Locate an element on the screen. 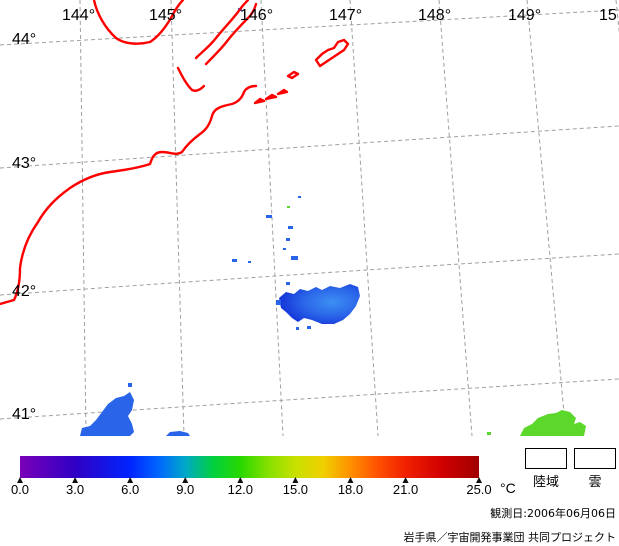  colorbar-tick-label: 0.0 is located at coordinates (20, 489).